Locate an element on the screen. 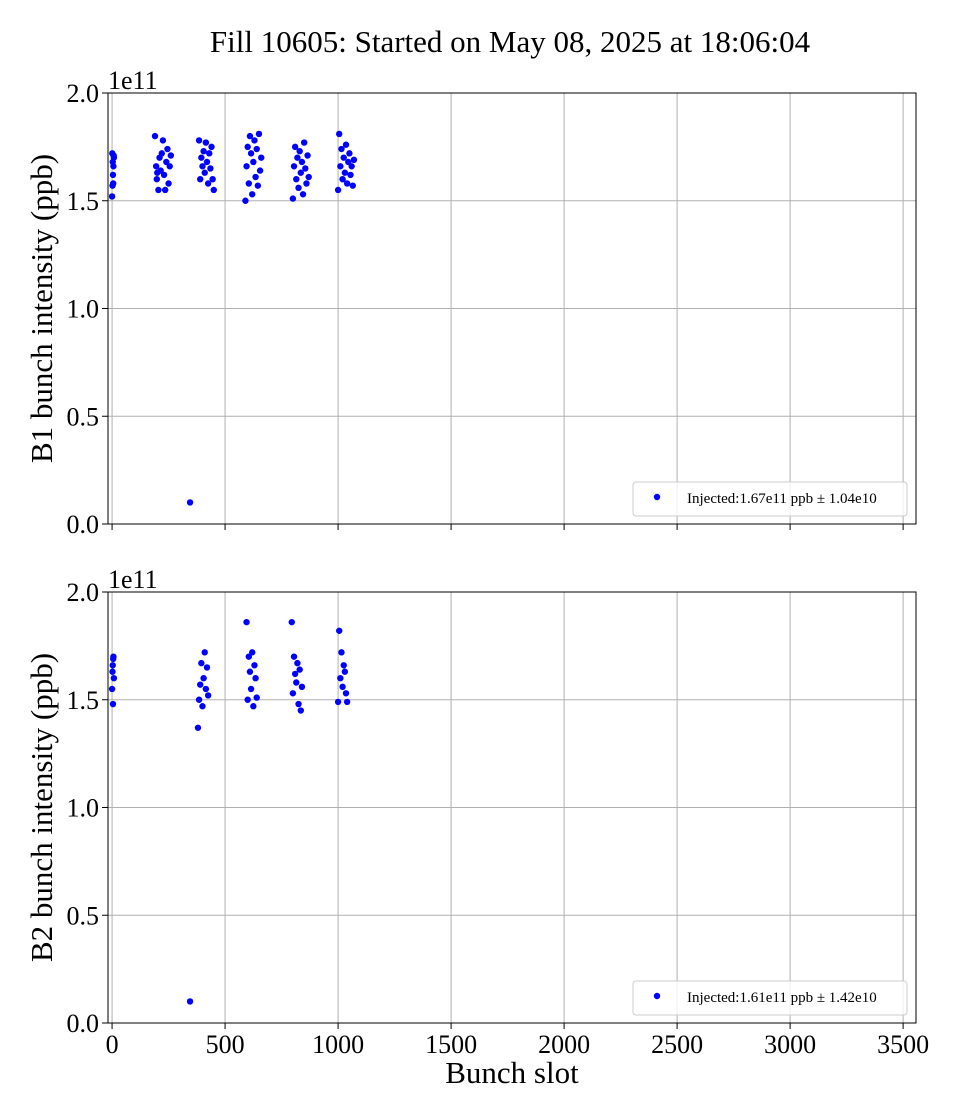 The height and width of the screenshot is (1120, 960). legend-marker is located at coordinates (657, 996).